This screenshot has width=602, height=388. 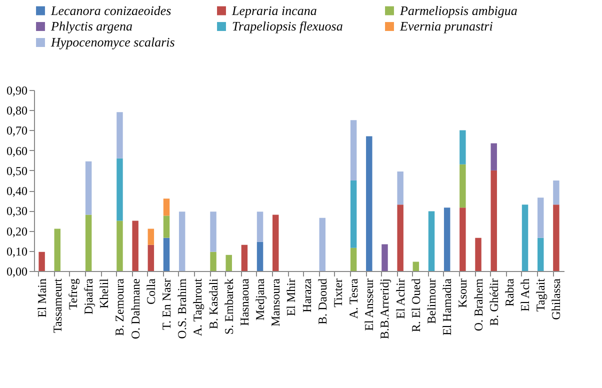 What do you see at coordinates (91, 26) in the screenshot?
I see `legend-label: Phlyctis argena` at bounding box center [91, 26].